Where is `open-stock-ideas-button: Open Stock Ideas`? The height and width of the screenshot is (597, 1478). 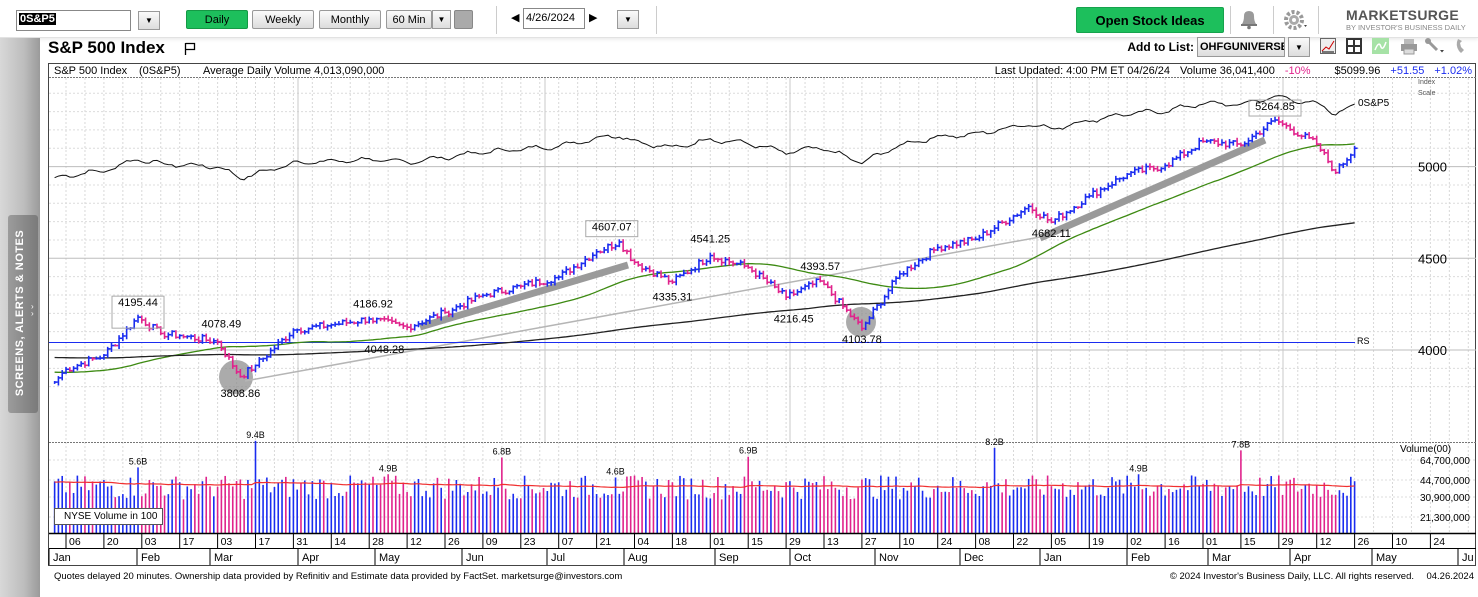 open-stock-ideas-button: Open Stock Ideas is located at coordinates (1150, 20).